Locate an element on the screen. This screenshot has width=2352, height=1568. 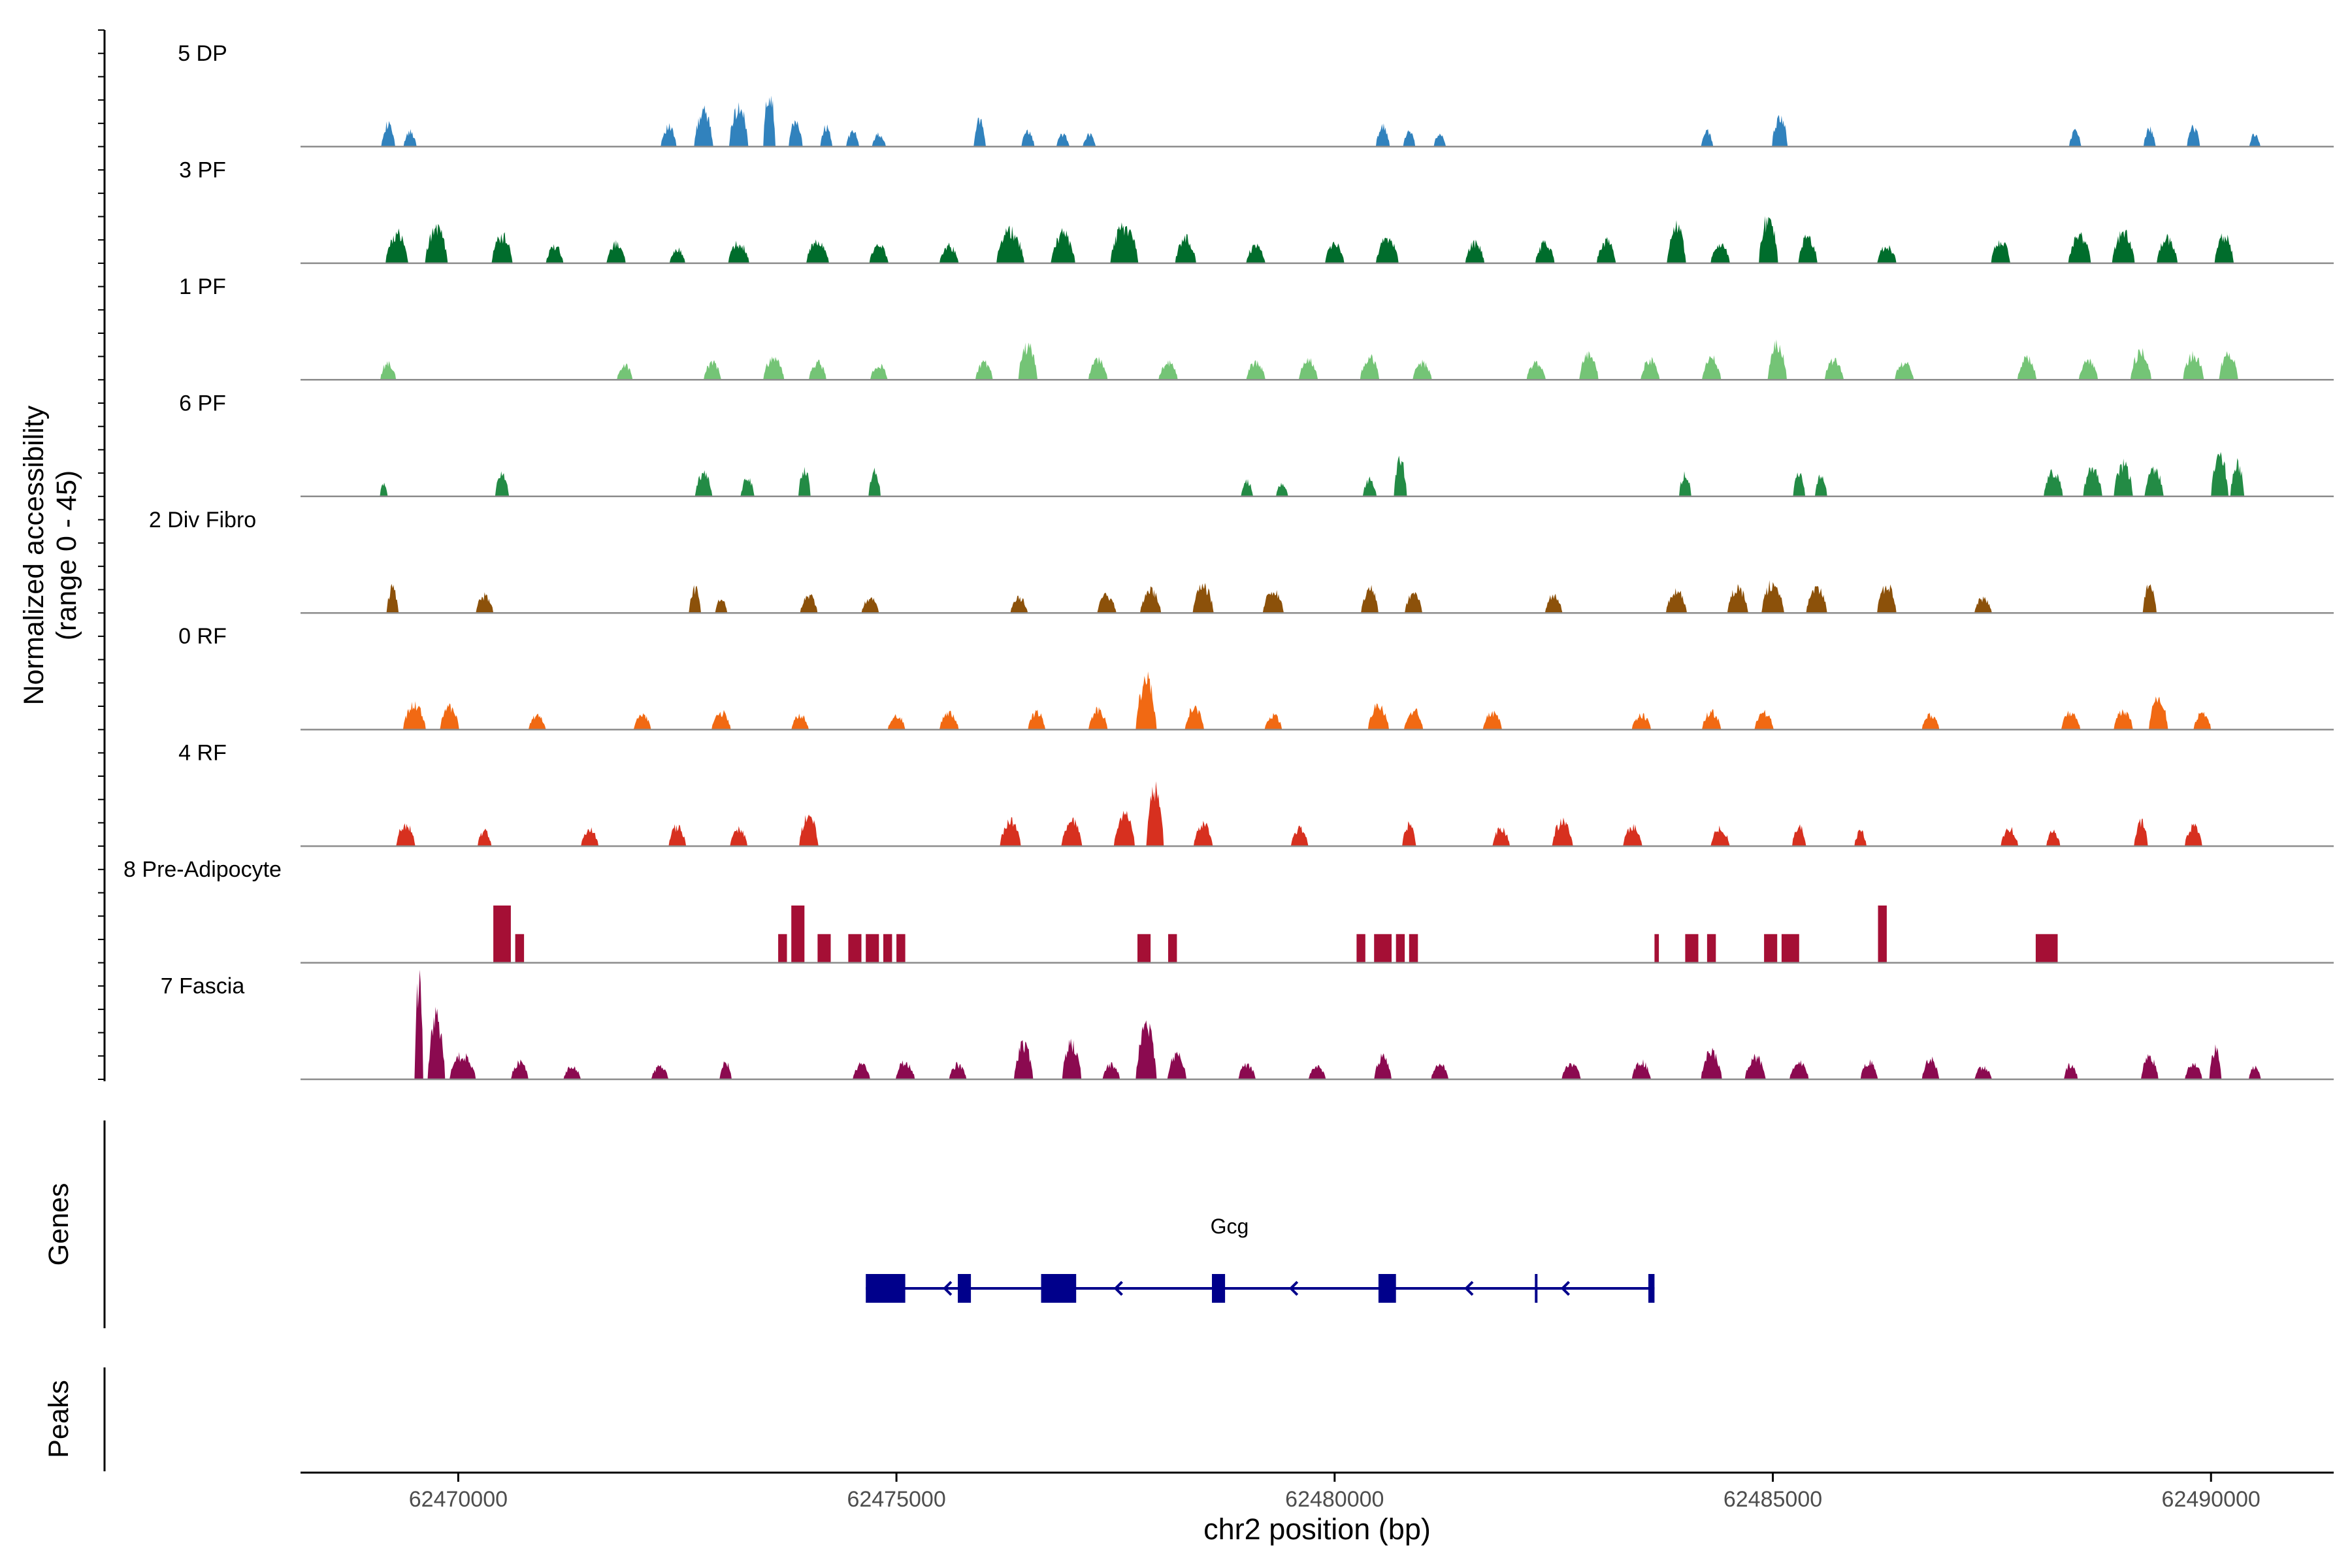
track-label-3-pf: 3 PF is located at coordinates (202, 169).